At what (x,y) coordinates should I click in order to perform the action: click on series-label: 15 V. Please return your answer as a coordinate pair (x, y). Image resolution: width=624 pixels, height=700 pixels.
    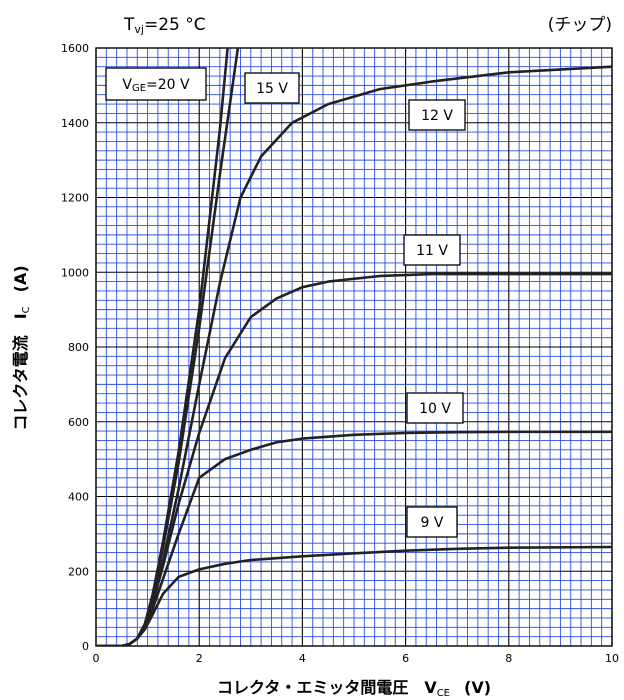
    Looking at the image, I should click on (272, 89).